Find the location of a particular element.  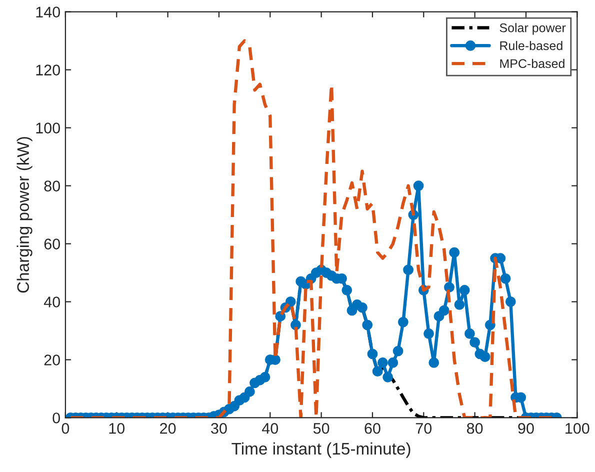

x-tick-label: 90 is located at coordinates (526, 428).